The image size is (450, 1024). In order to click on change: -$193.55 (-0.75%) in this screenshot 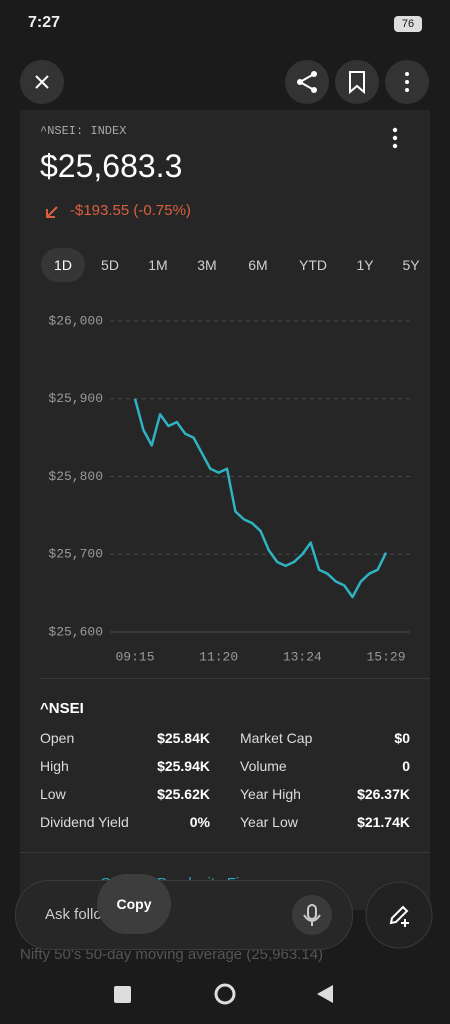, I will do `click(130, 210)`.